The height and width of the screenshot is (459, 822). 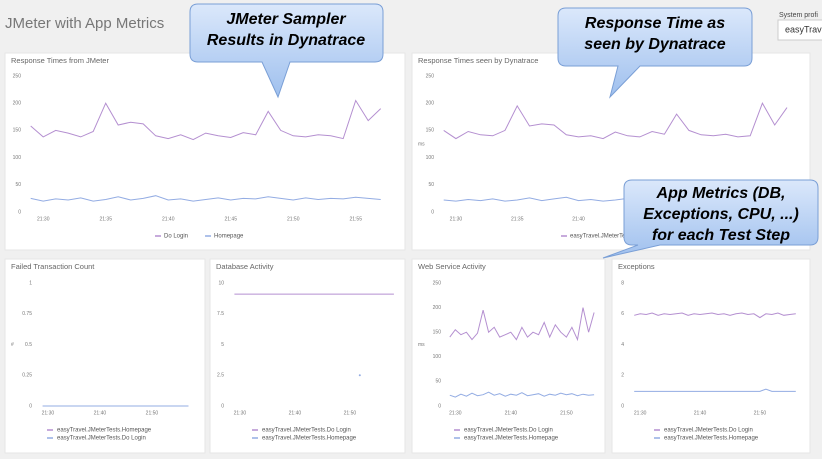 What do you see at coordinates (220, 314) in the screenshot?
I see `y-tick-label: 7.5` at bounding box center [220, 314].